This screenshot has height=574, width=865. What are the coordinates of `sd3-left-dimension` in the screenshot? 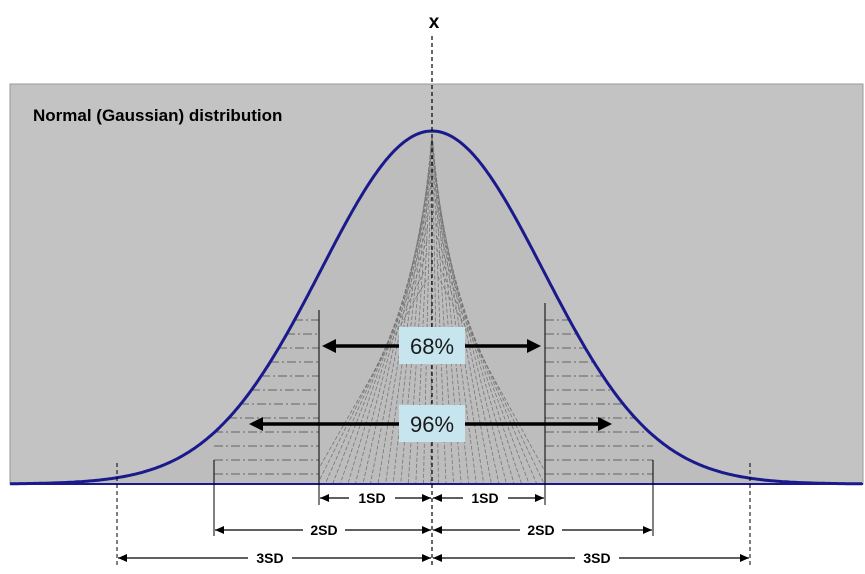 It's located at (274, 558).